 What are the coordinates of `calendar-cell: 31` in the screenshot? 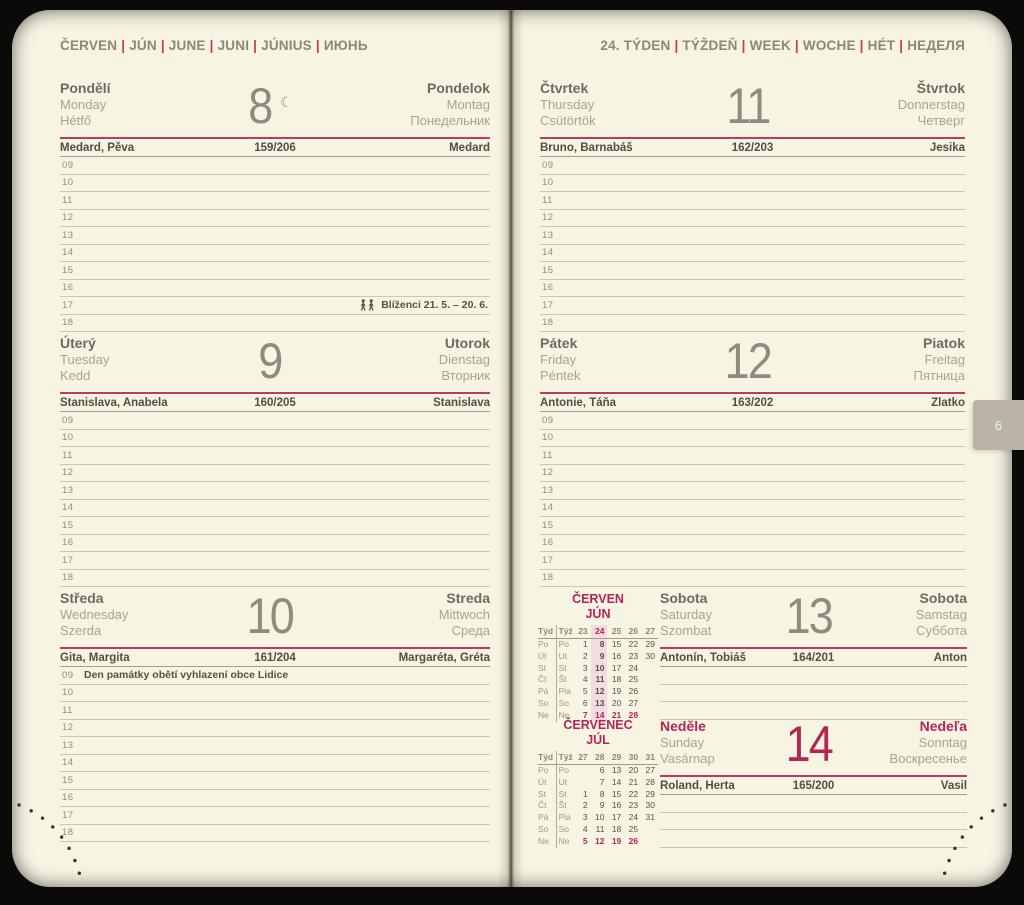 It's located at (650, 817).